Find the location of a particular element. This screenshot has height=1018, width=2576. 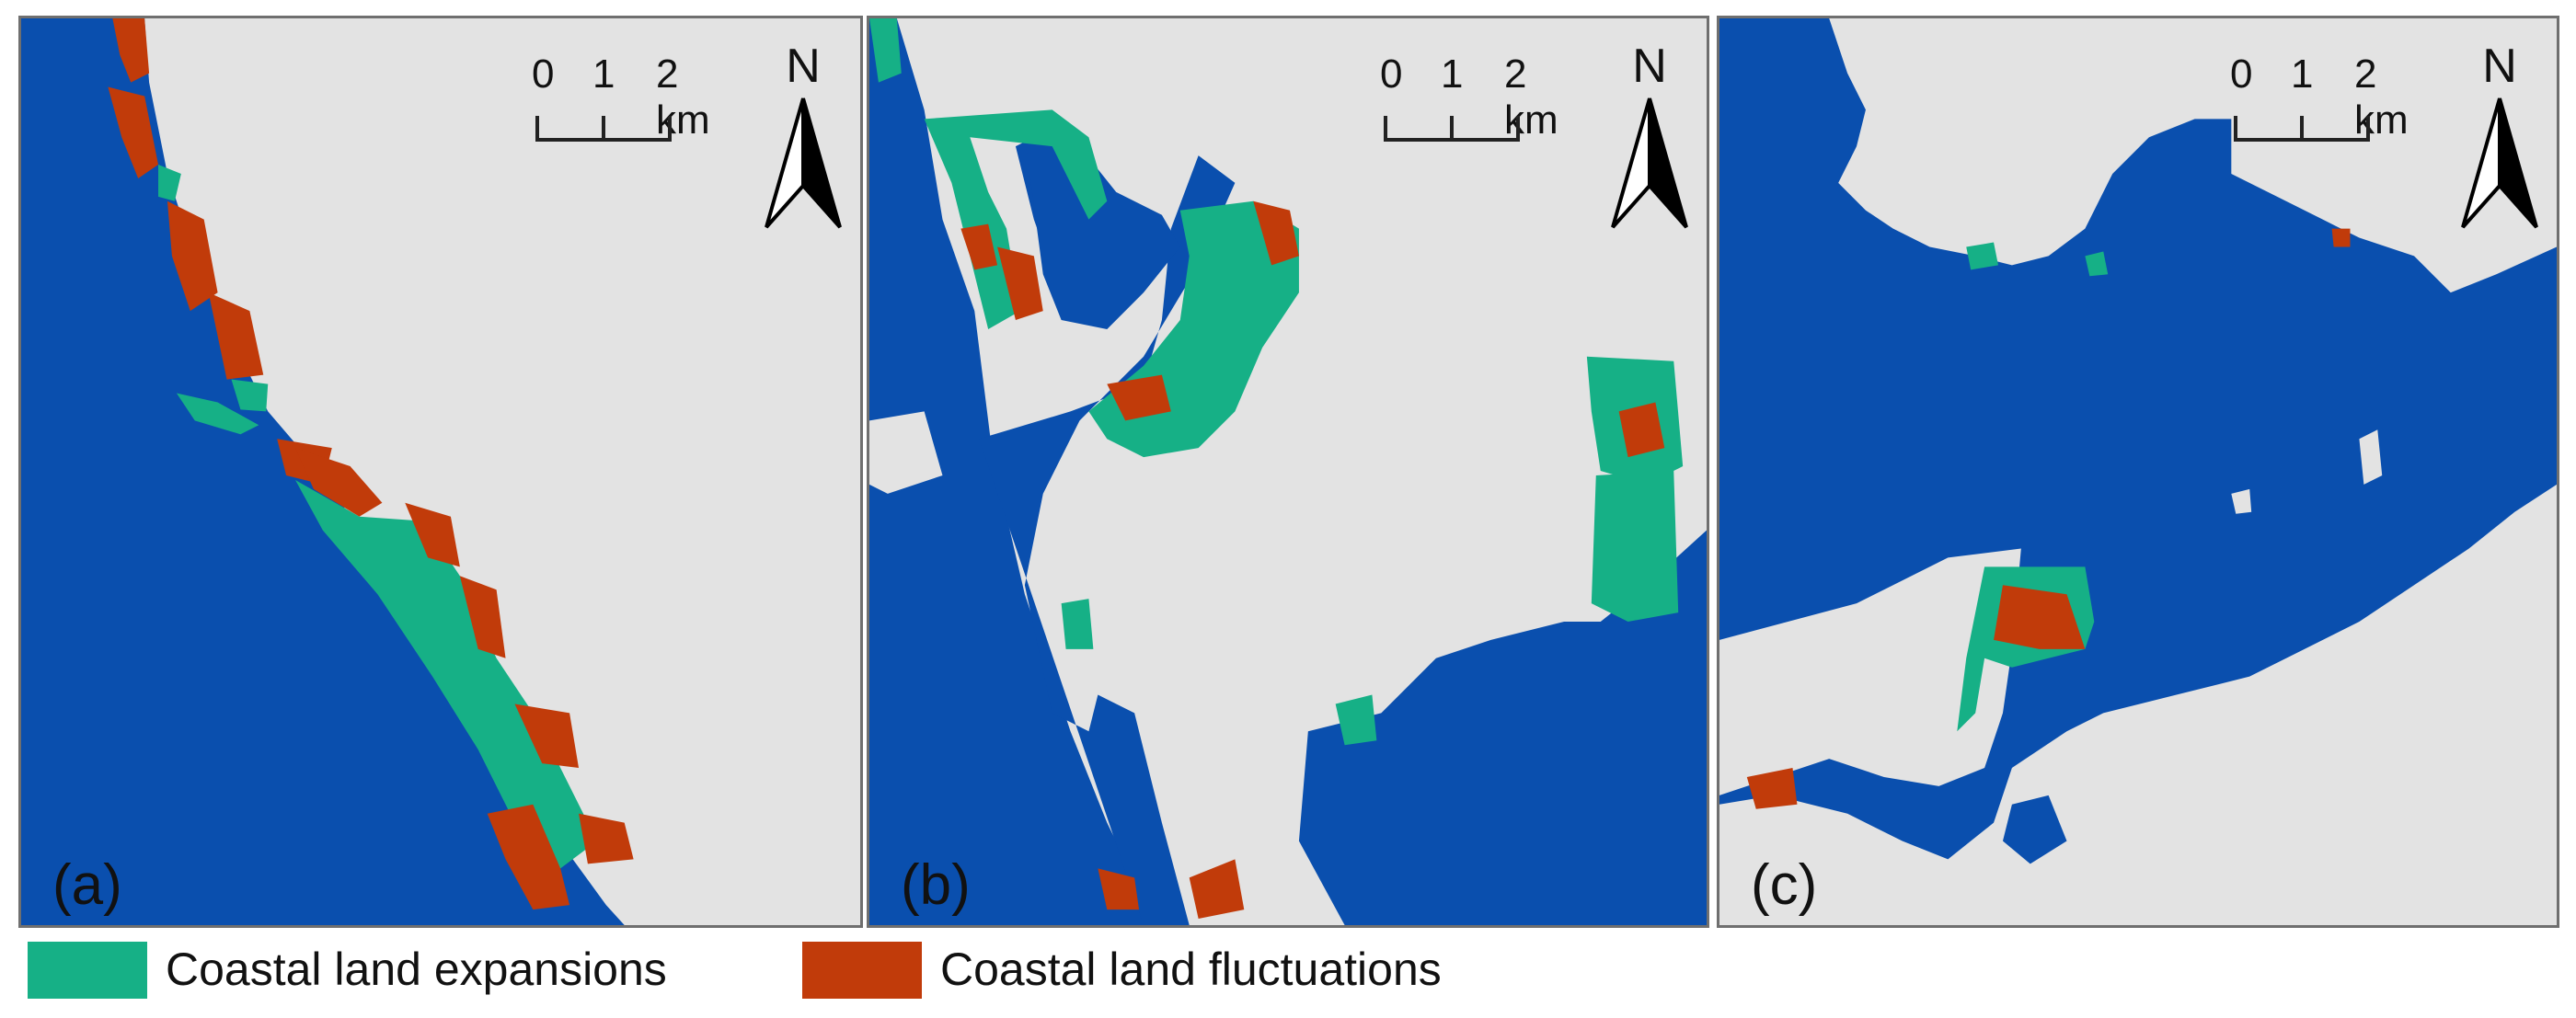

panel-label-c: (c) is located at coordinates (1784, 885).